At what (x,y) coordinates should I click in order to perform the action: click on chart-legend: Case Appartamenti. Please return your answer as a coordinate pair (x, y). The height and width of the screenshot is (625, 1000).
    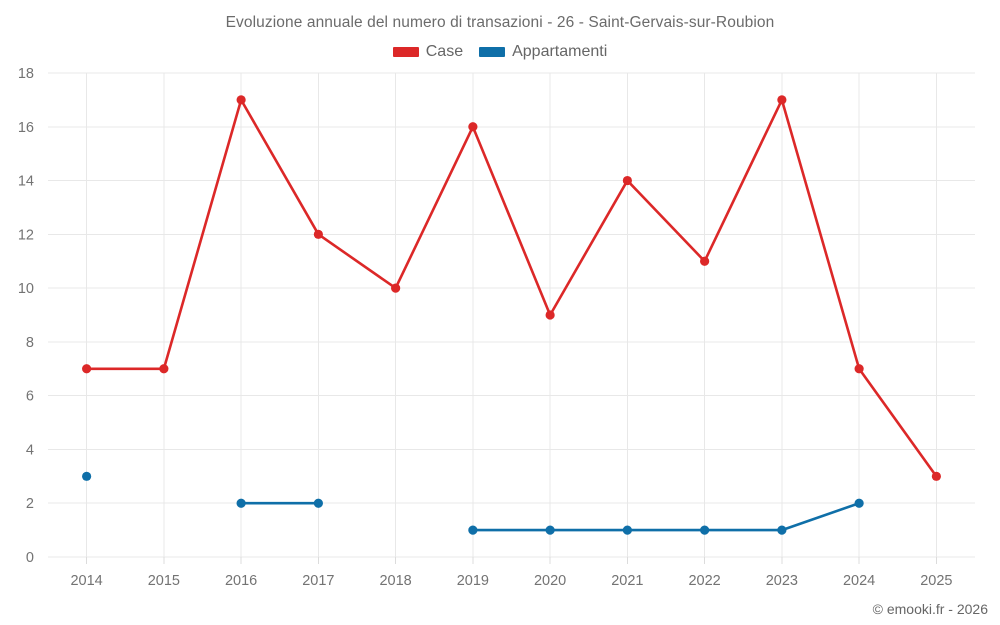
    Looking at the image, I should click on (500, 52).